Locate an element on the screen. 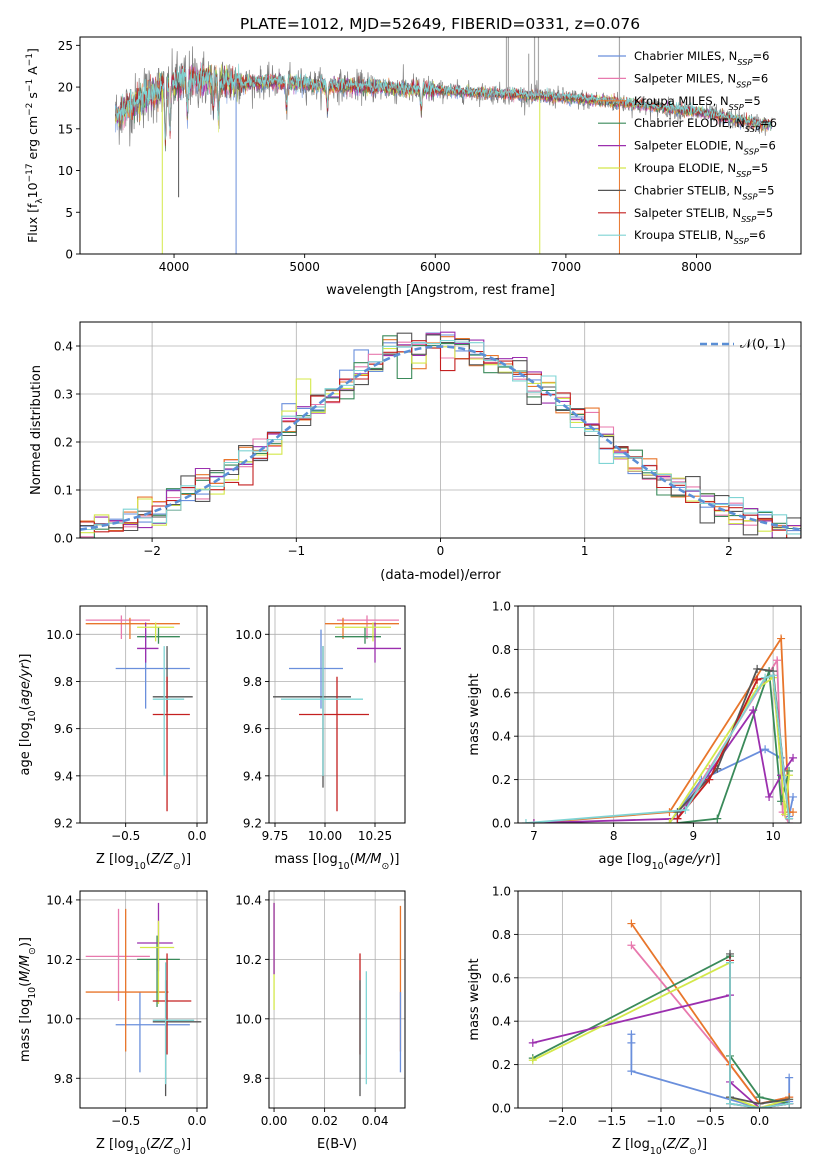 The image size is (819, 1170). x-tick-label: −1.5 is located at coordinates (611, 1121).